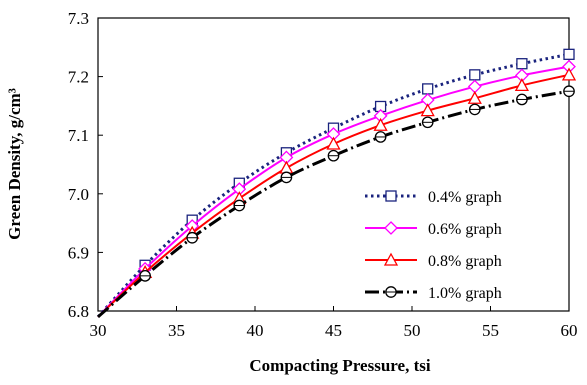  What do you see at coordinates (255, 330) in the screenshot?
I see `x-tick-label: 40` at bounding box center [255, 330].